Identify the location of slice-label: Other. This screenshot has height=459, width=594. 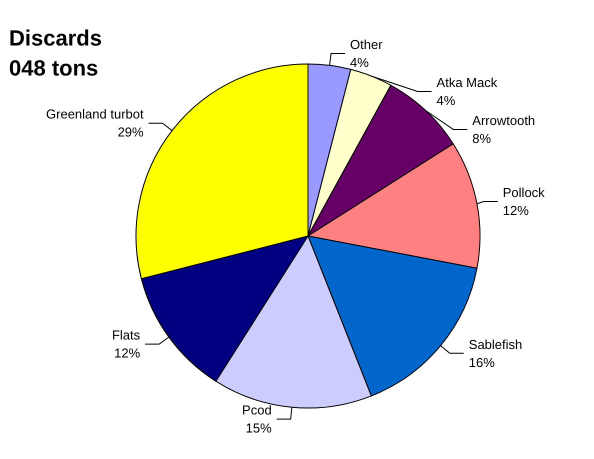
(367, 44).